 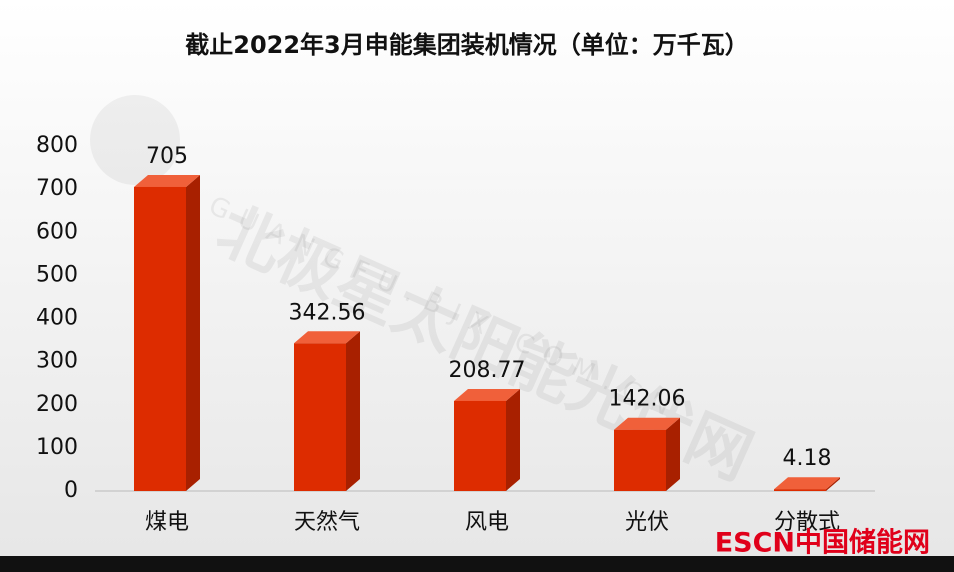 What do you see at coordinates (647, 399) in the screenshot?
I see `value-label: 142.06` at bounding box center [647, 399].